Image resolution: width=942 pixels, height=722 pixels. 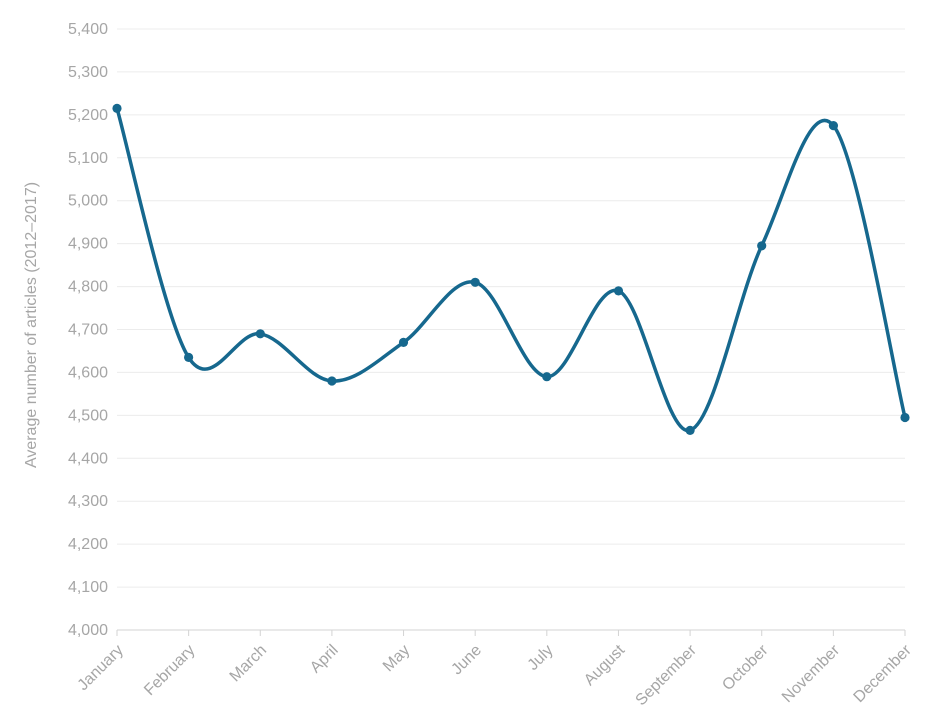 I want to click on y-axis-tick-label: 4,800, so click(x=88, y=287).